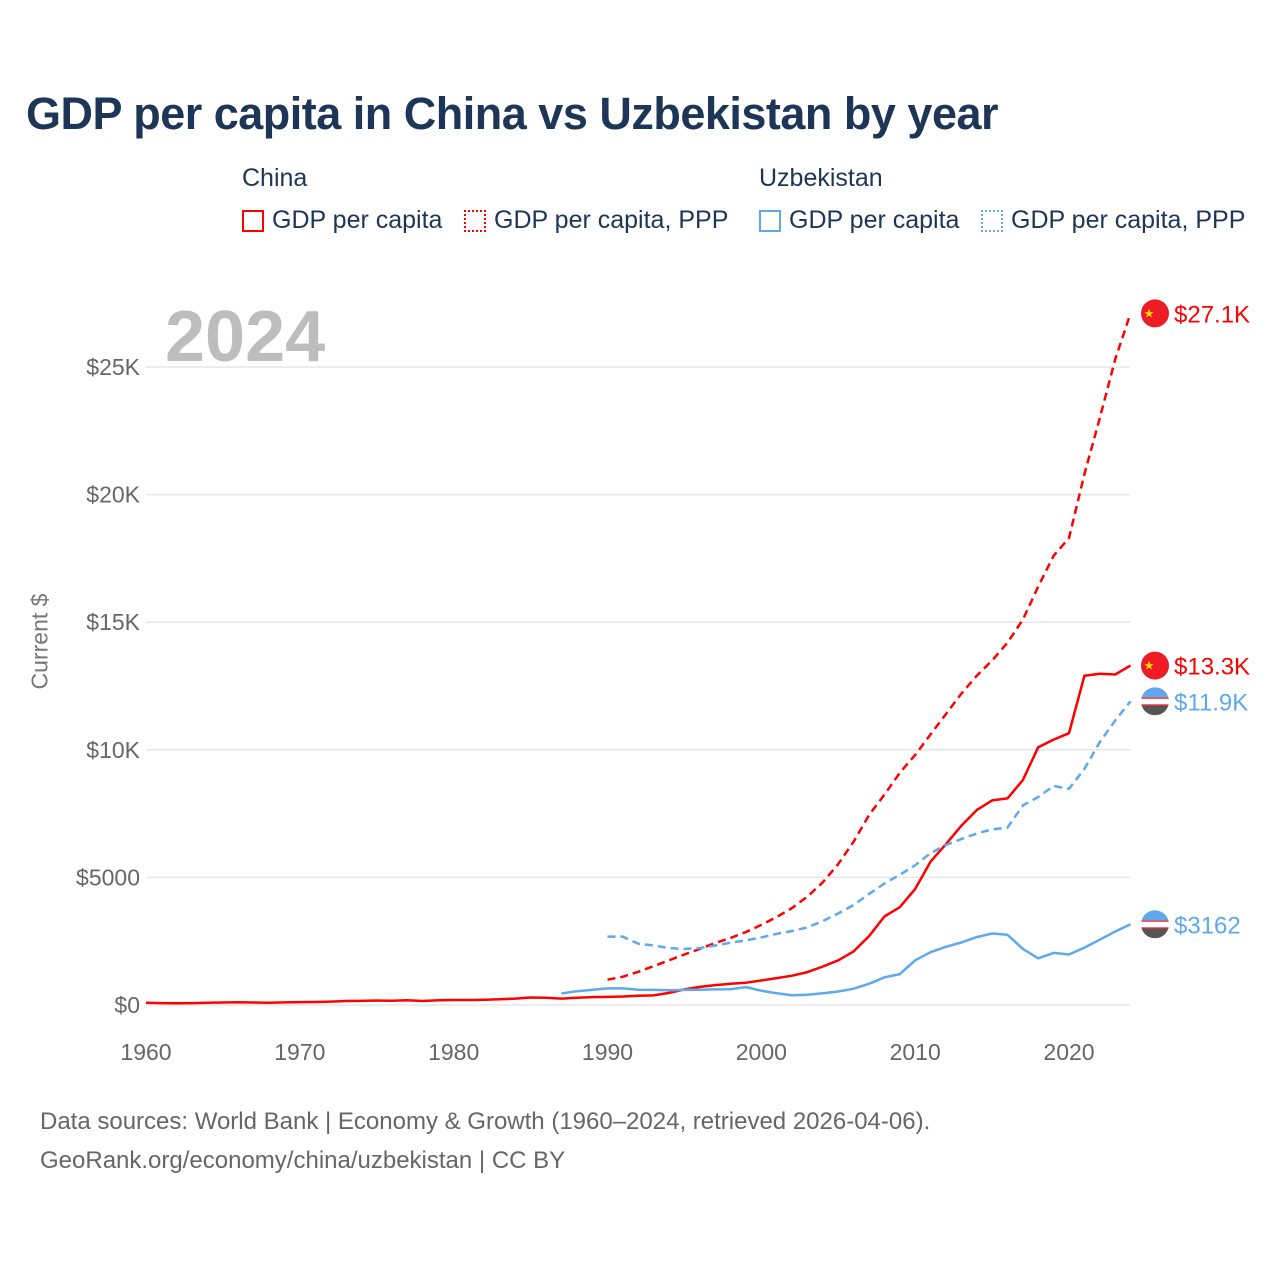 Image resolution: width=1280 pixels, height=1280 pixels. Describe the element at coordinates (607, 1052) in the screenshot. I see `x-tick-label: 1990` at that location.